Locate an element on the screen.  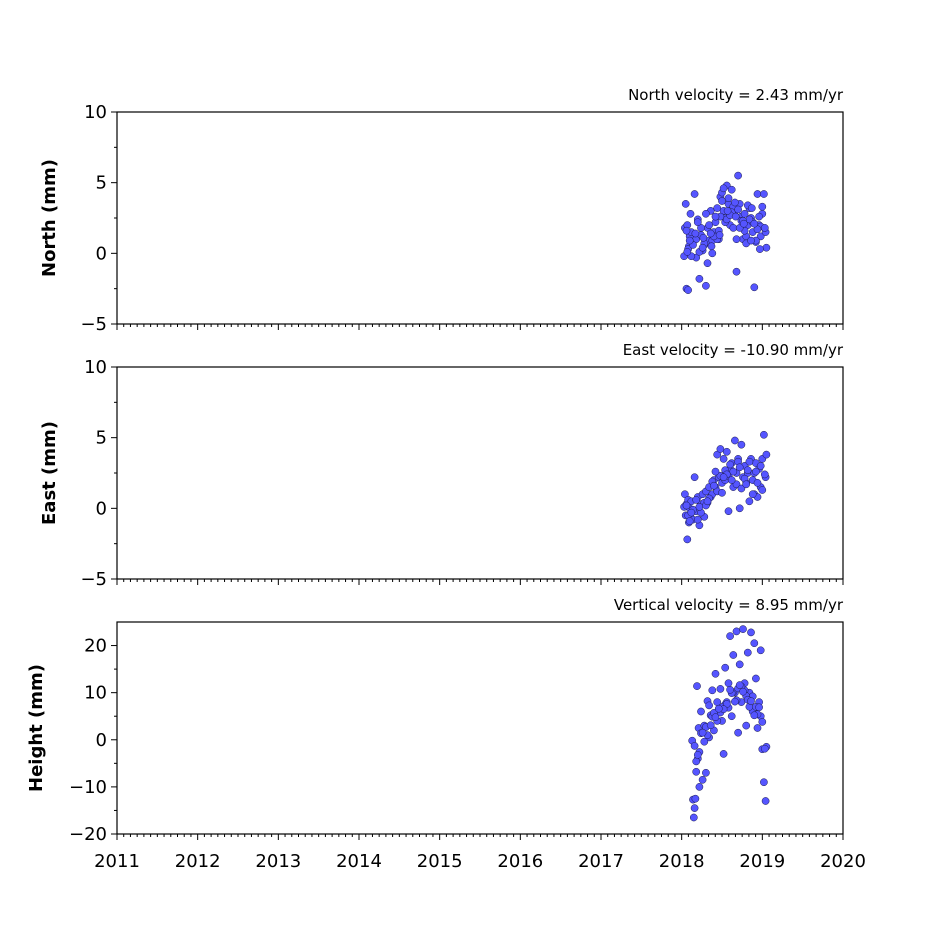
north-y-axis: −5 0 5 10 is located at coordinates (98, 218).